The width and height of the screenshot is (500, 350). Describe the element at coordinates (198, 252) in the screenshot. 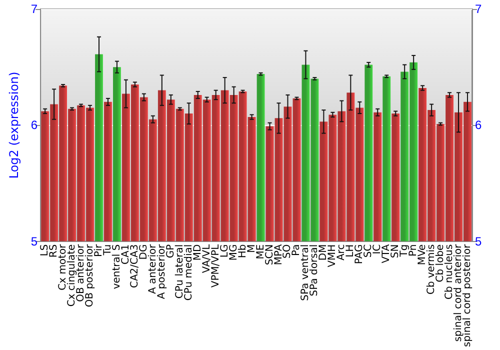

I see `x-tick-label: MD` at that location.